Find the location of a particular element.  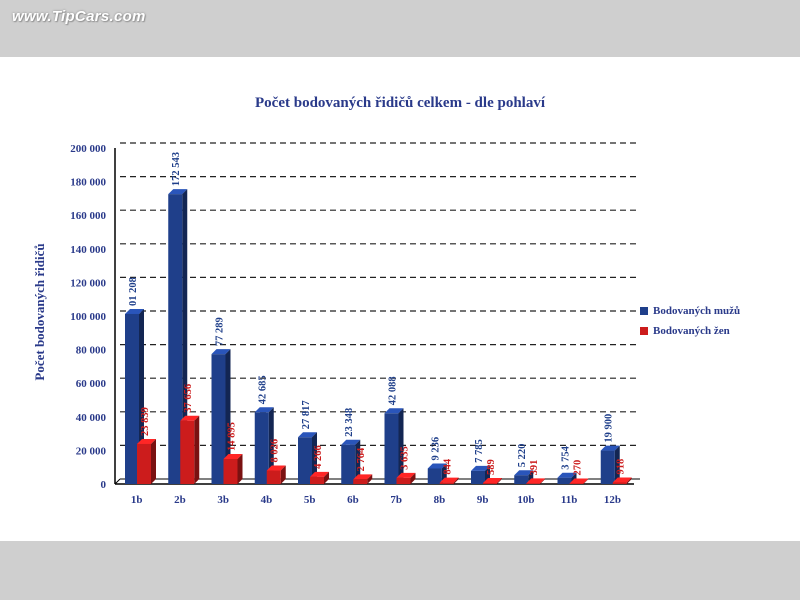

data-label: 42 088 is located at coordinates (393, 390).